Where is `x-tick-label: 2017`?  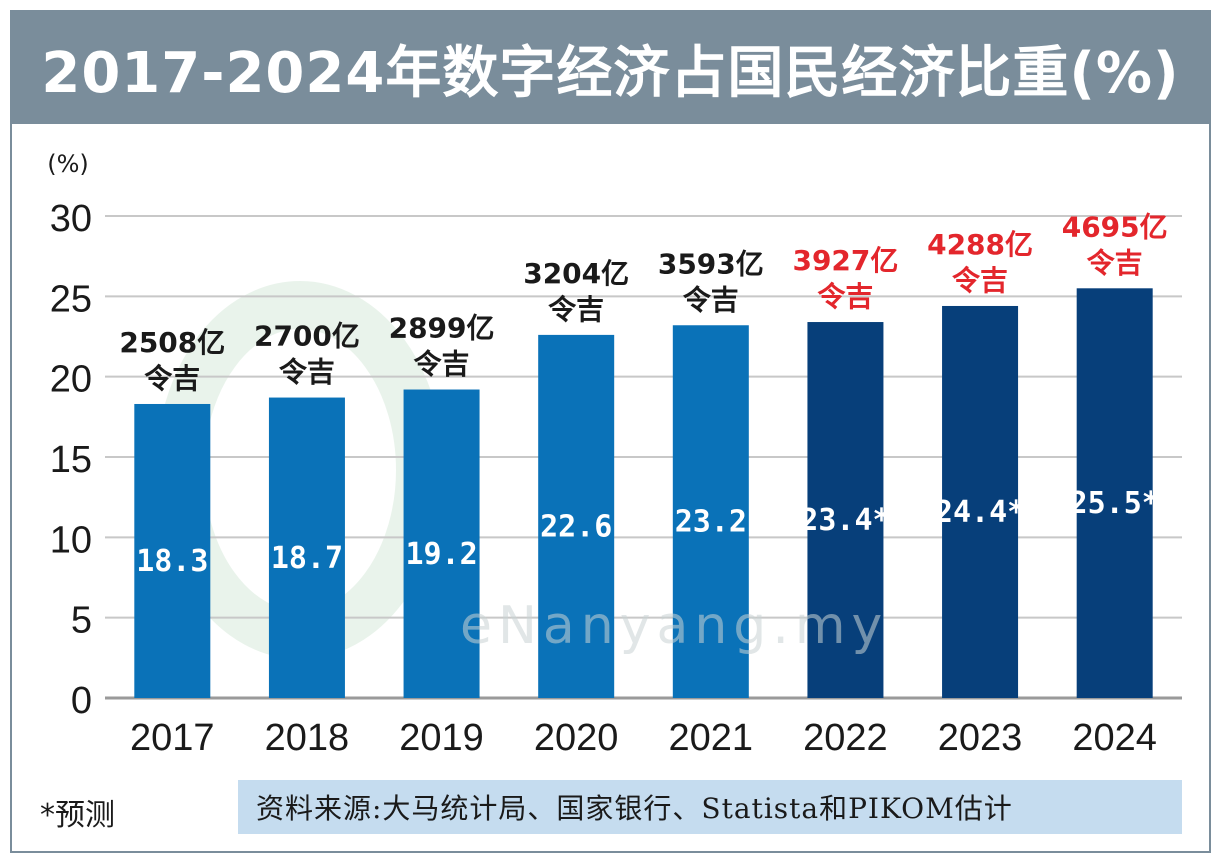 x-tick-label: 2017 is located at coordinates (172, 738).